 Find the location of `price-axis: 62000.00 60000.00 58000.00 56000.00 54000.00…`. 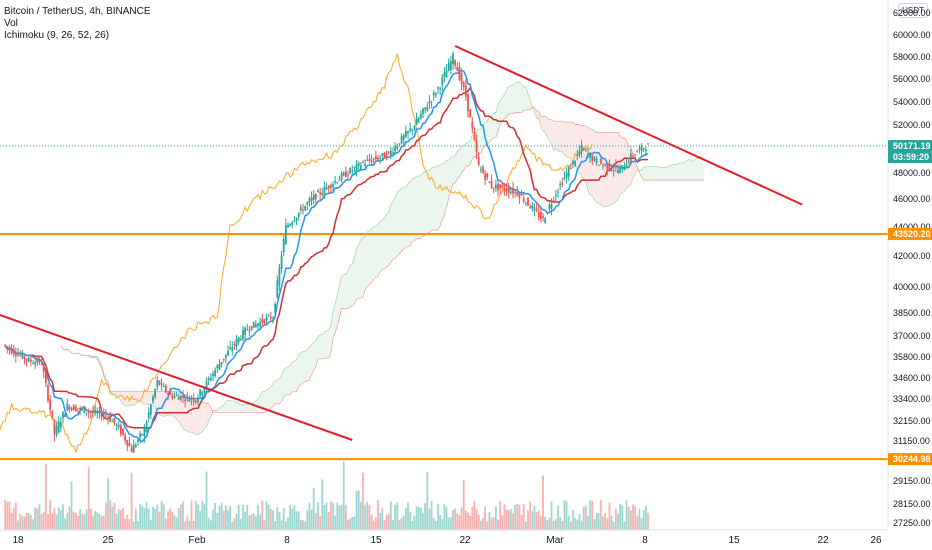

price-axis: 62000.00 60000.00 58000.00 56000.00 54000.00… is located at coordinates (912, 268).